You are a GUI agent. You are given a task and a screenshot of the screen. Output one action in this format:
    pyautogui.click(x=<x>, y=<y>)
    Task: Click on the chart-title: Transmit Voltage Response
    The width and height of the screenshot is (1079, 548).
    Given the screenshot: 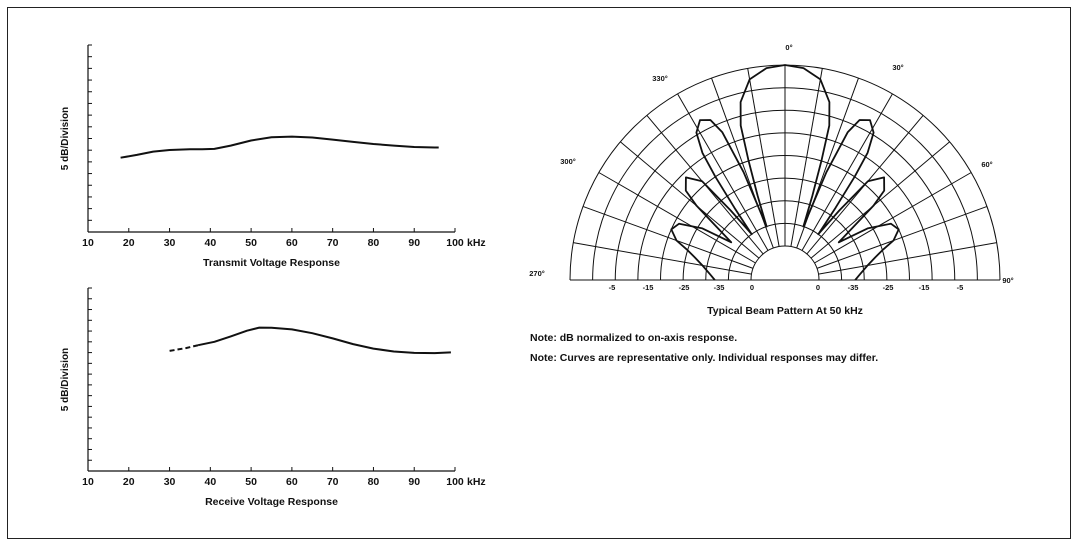 What is the action you would take?
    pyautogui.click(x=271, y=263)
    